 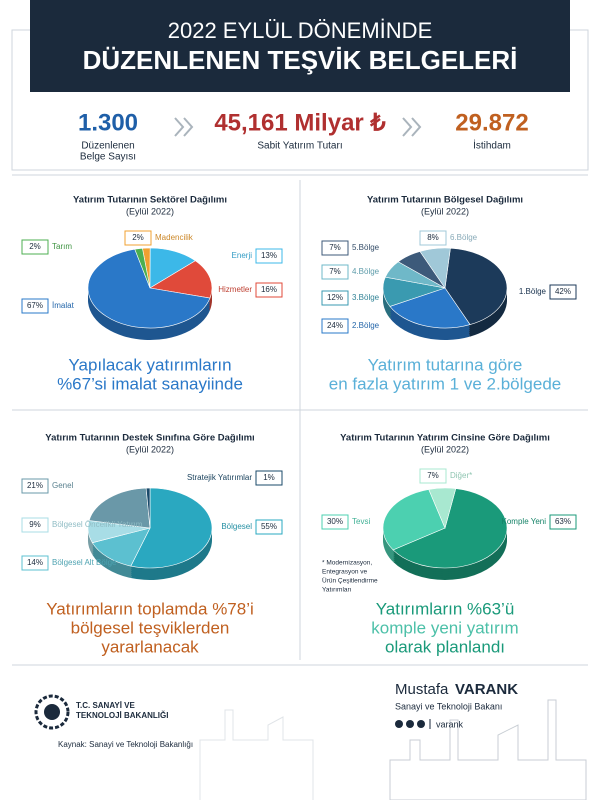 I want to click on value-label: 9%, so click(x=35, y=524).